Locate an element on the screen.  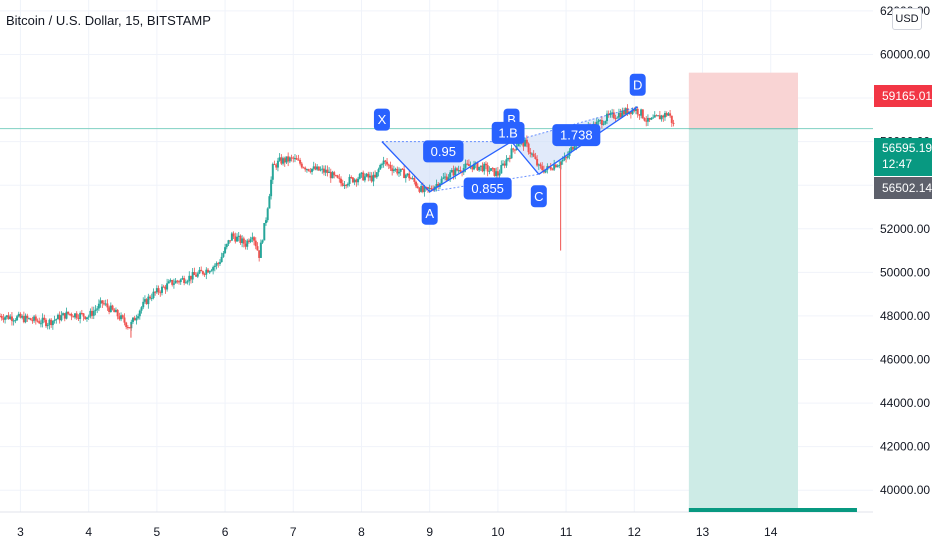
bar-countdown: 12:47 is located at coordinates (897, 164).